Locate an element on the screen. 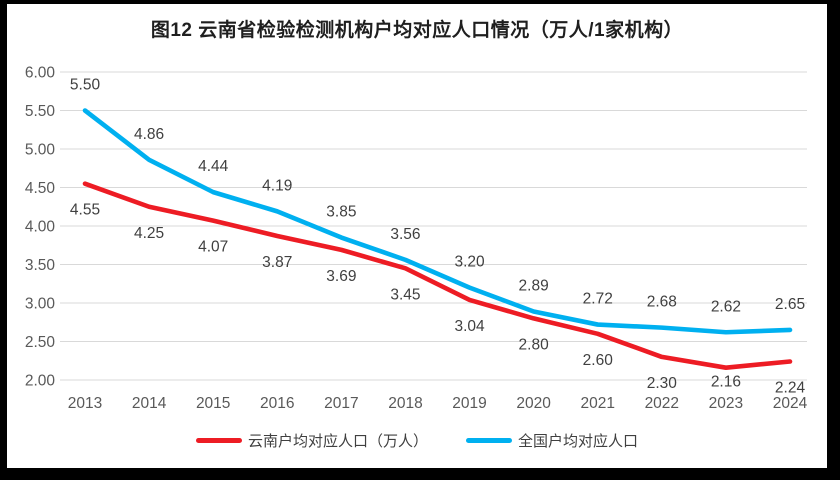 This screenshot has width=840, height=480. data-label: 3.45 is located at coordinates (405, 294).